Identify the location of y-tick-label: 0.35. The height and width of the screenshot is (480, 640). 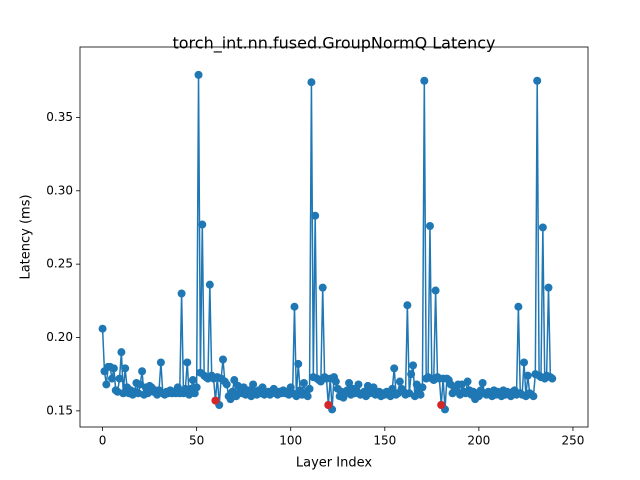
(59, 117).